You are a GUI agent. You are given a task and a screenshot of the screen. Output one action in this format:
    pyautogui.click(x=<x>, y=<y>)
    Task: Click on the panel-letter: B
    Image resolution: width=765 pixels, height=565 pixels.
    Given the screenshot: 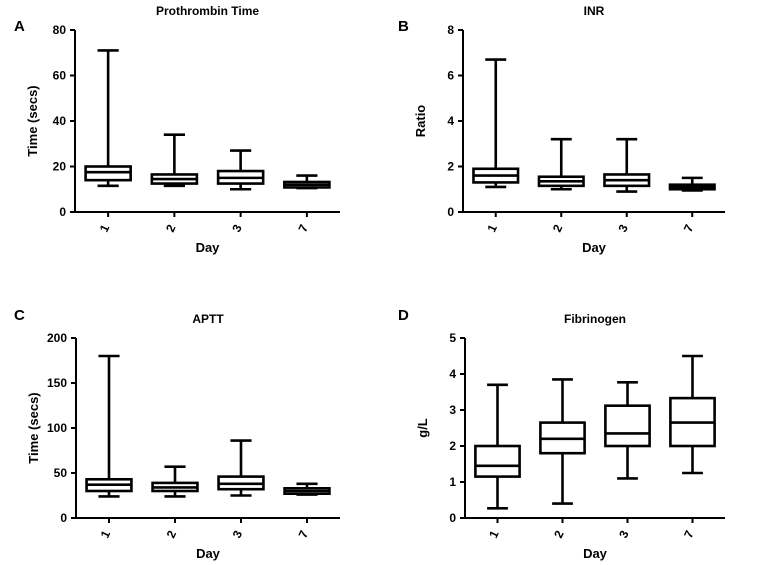 What is the action you would take?
    pyautogui.click(x=403, y=26)
    